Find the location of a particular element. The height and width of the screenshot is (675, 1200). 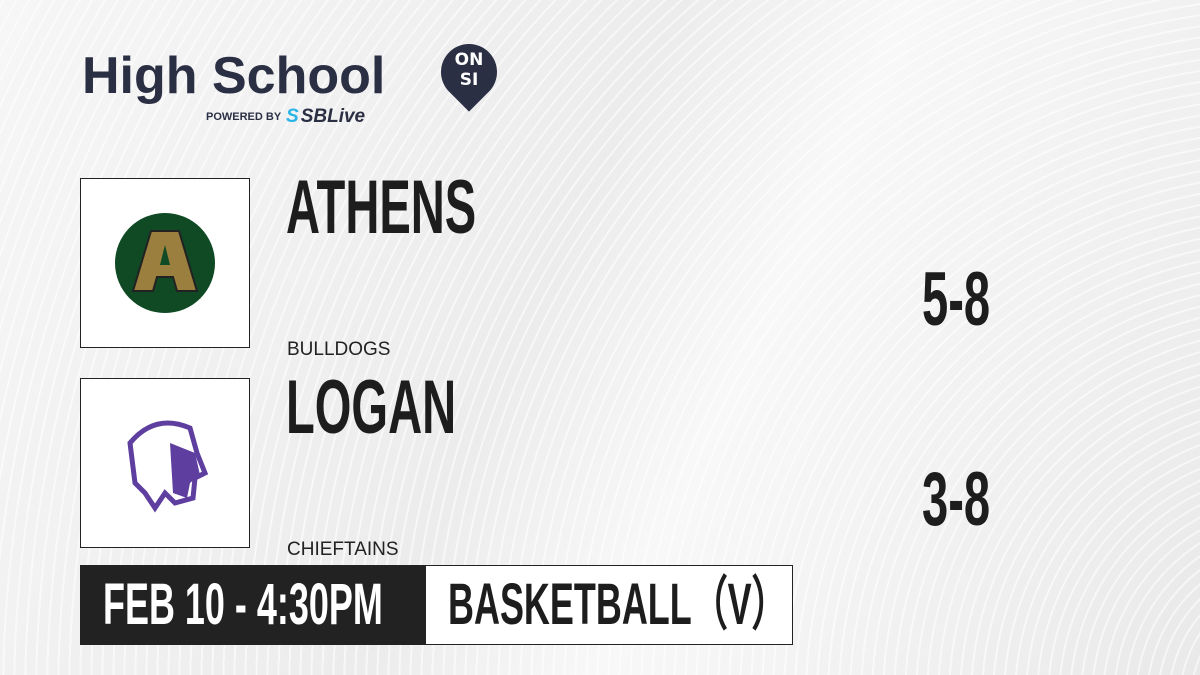

game-sport: BASKETBALL（V） is located at coordinates (618, 604).